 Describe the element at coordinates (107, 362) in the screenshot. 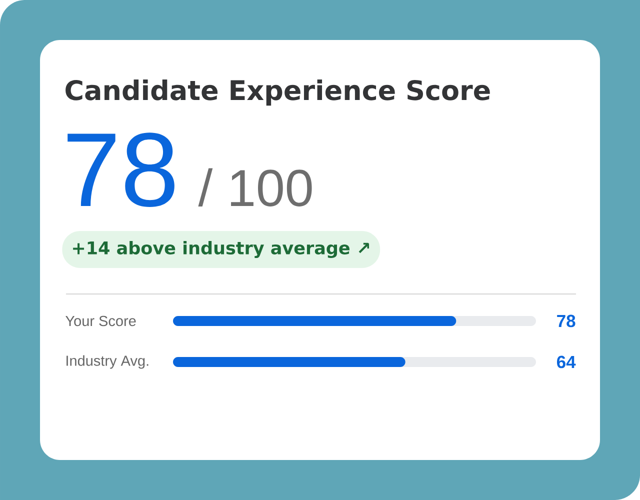

I see `y-tick-label: Industry Avg.` at that location.